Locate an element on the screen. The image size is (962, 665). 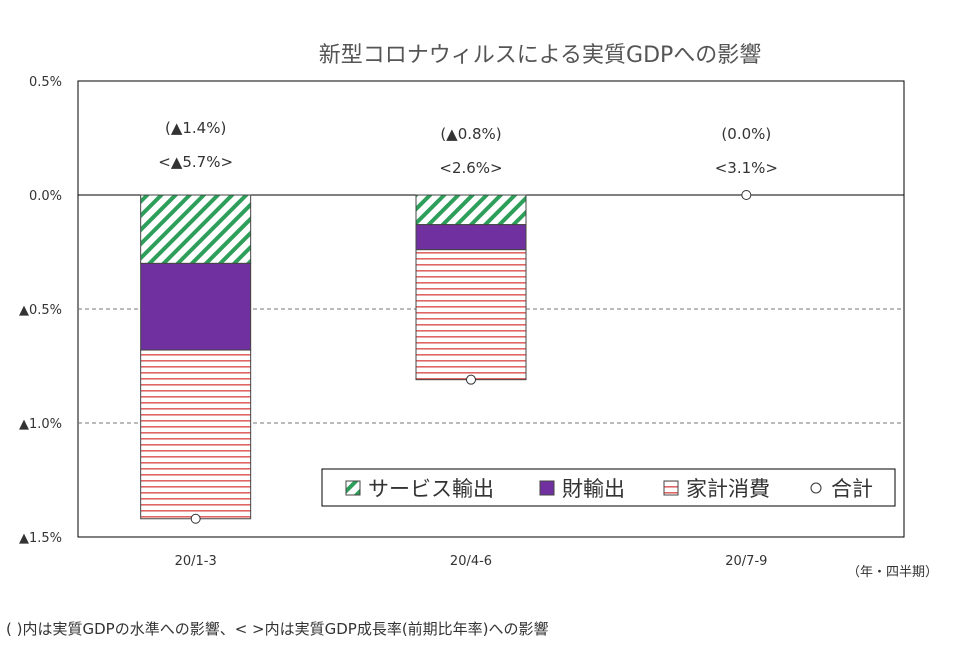
y-tick-label: ▲0.5% is located at coordinates (40, 310).